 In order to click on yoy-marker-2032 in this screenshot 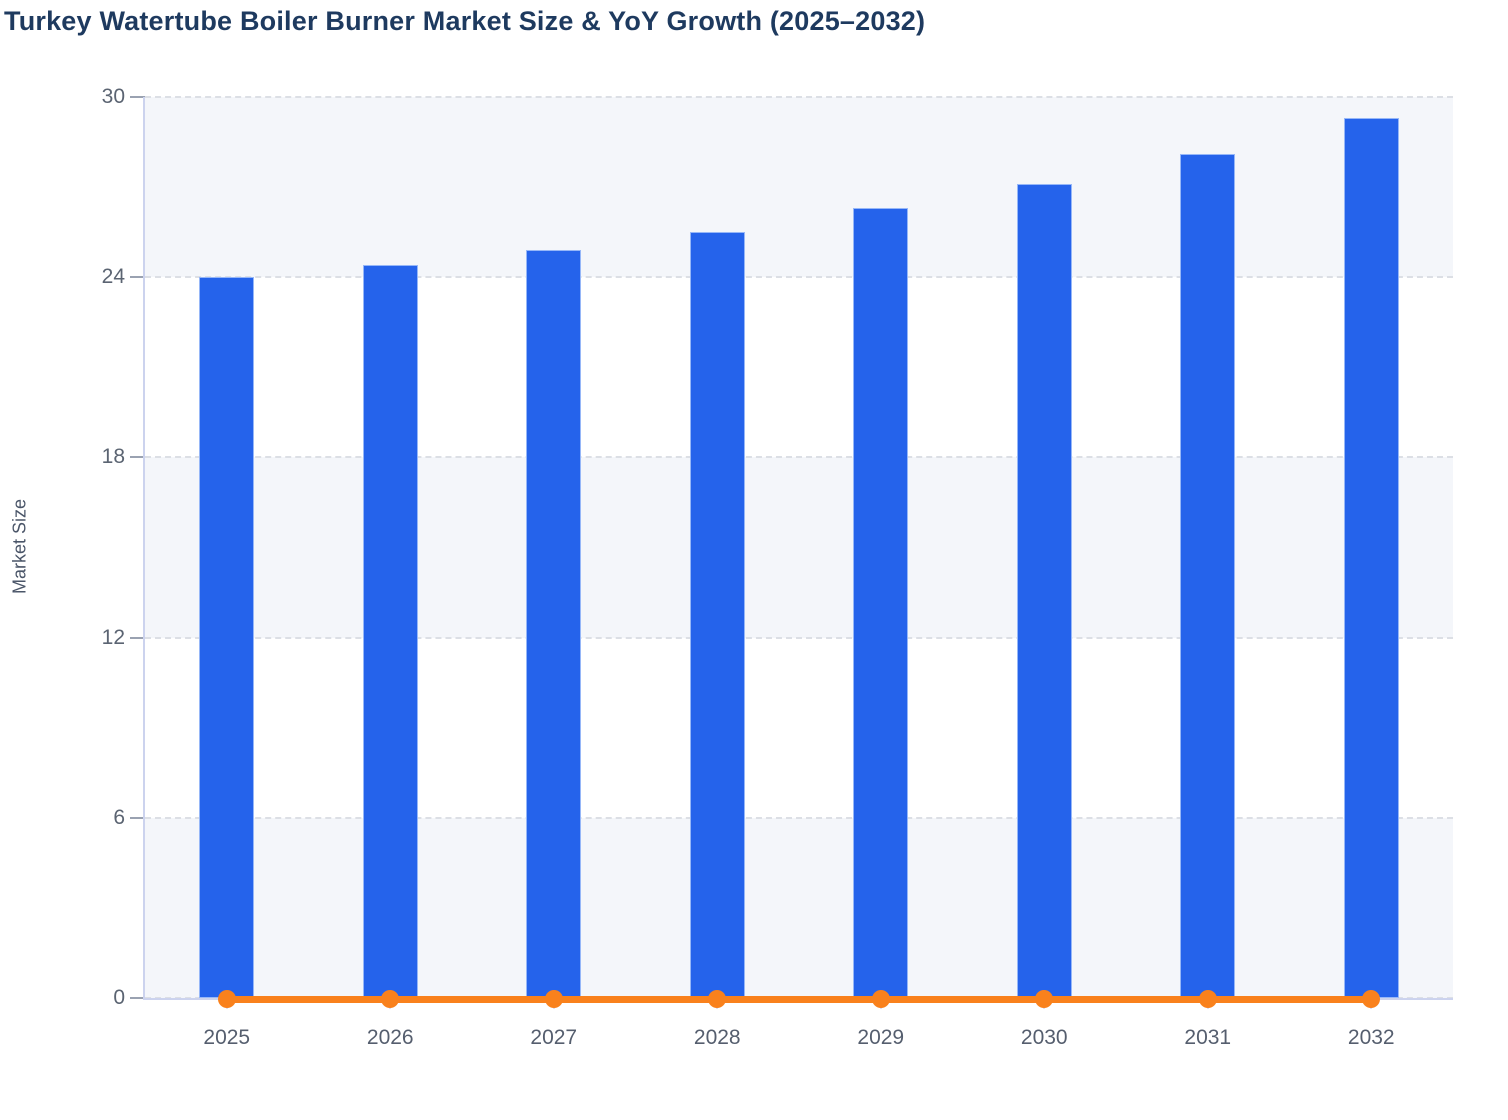, I will do `click(1371, 998)`.